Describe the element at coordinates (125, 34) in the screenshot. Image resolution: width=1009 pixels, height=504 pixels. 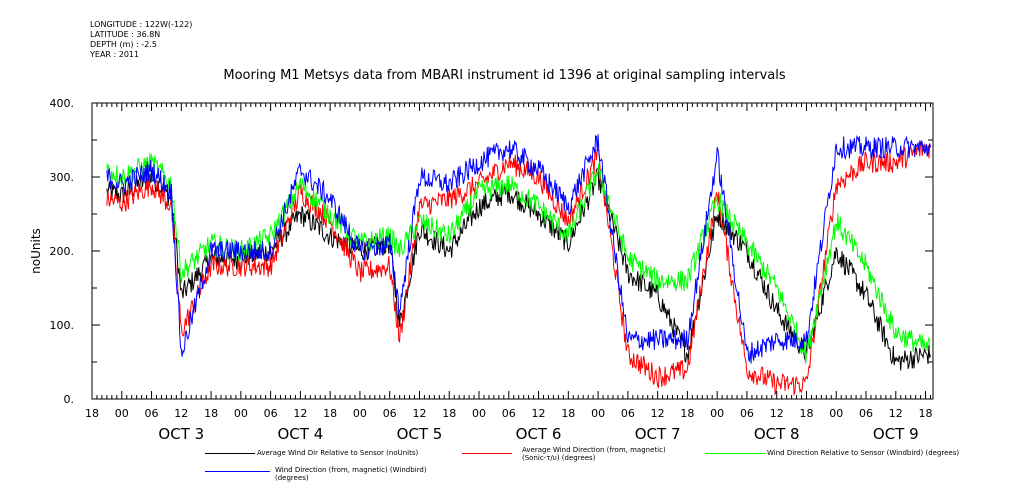
I see `meta-latitude: LATITUDE : 36.8N` at that location.